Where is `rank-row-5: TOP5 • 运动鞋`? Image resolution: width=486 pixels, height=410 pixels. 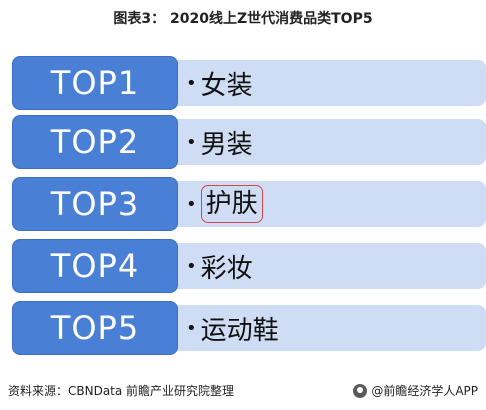 rank-row-5: TOP5 • 运动鞋 is located at coordinates (249, 328).